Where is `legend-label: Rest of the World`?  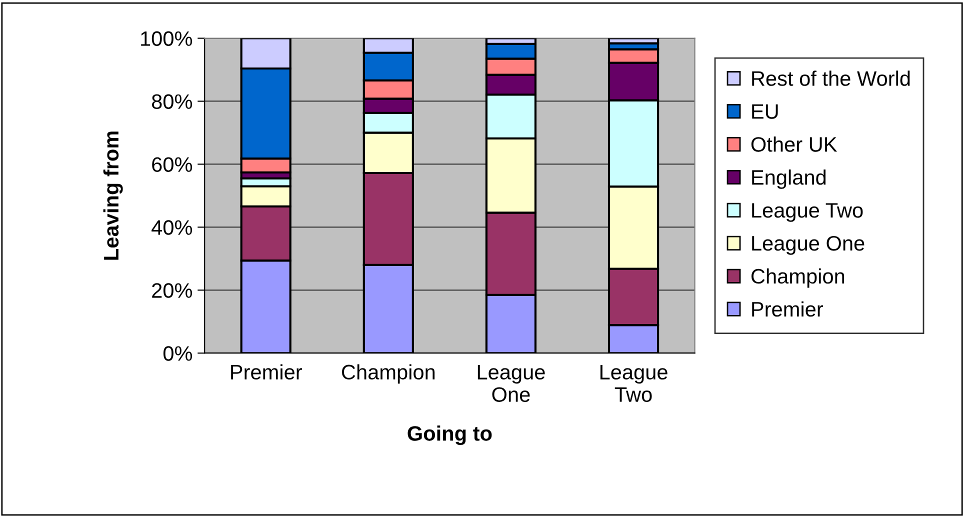 legend-label: Rest of the World is located at coordinates (831, 78).